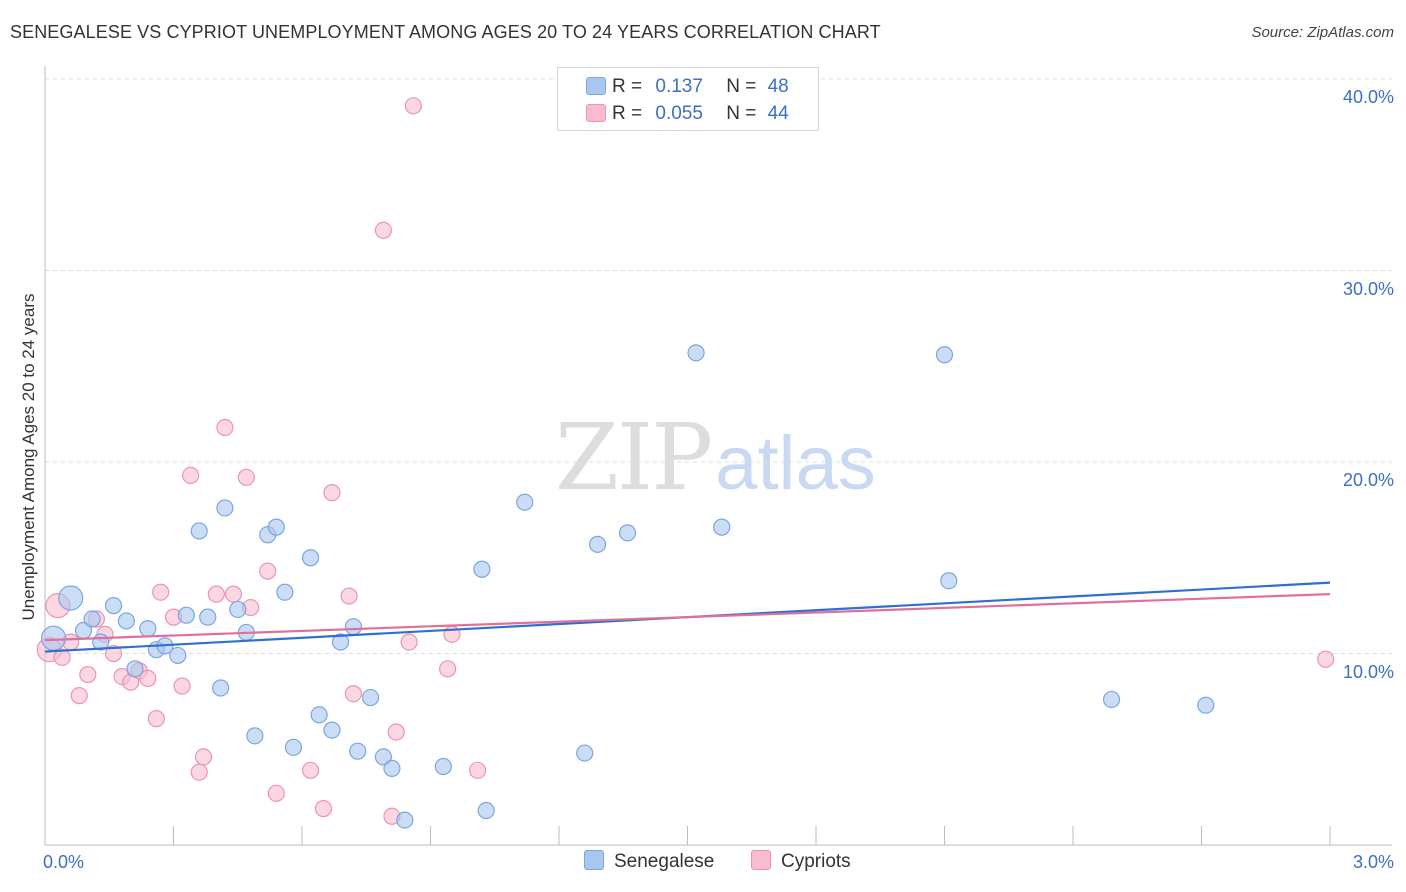  Describe the element at coordinates (679, 113) in the screenshot. I see `stats-r-value: 0.055` at that location.